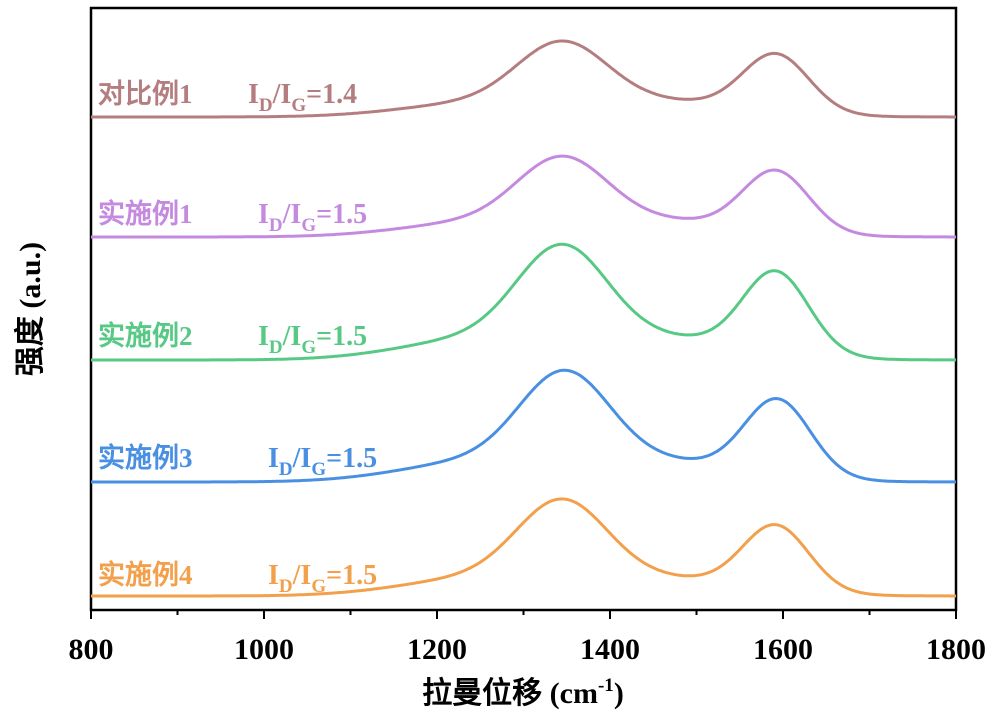 This screenshot has width=1000, height=724. Describe the element at coordinates (145, 94) in the screenshot. I see `series-name-label: 对比例1` at that location.